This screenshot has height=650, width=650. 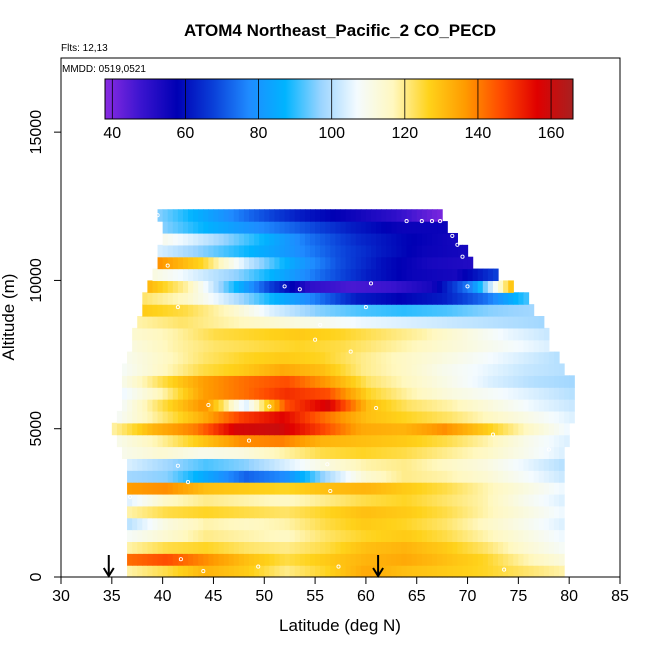 I want to click on sample-point, so click(x=269, y=406).